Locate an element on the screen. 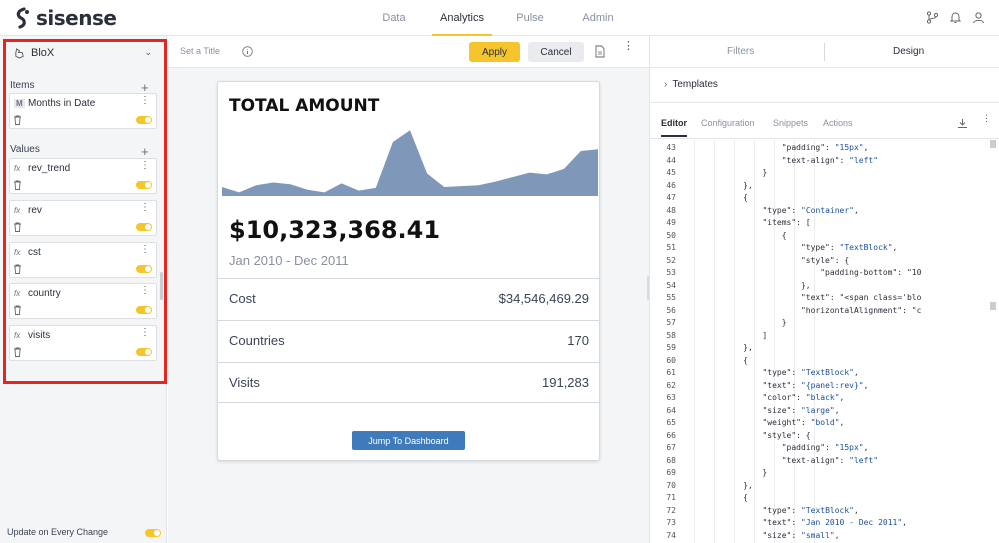 This screenshot has width=999, height=543. editor-more-icon: ⋮ is located at coordinates (986, 118).